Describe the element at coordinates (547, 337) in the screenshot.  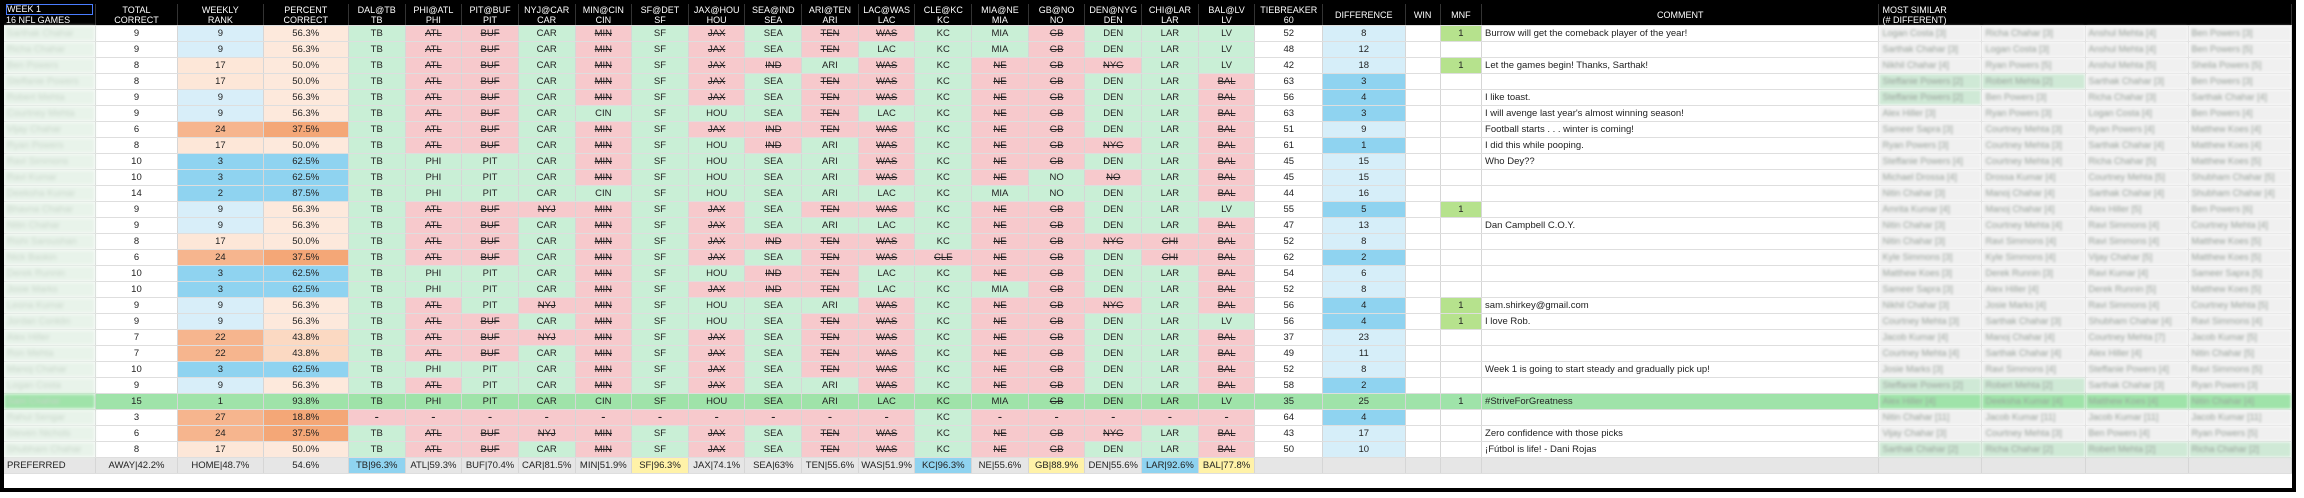
I see `pick-cell: NYJ` at that location.